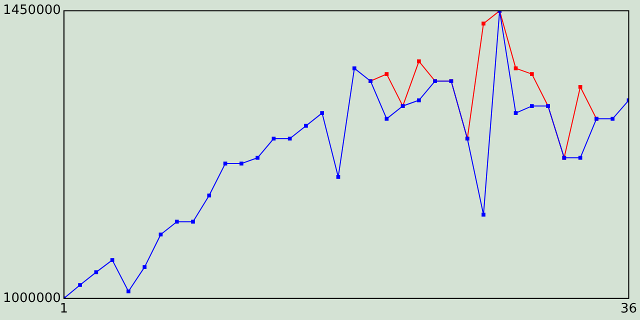 The width and height of the screenshot is (640, 320). I want to click on y-tick-label: 1000000, so click(31, 298).